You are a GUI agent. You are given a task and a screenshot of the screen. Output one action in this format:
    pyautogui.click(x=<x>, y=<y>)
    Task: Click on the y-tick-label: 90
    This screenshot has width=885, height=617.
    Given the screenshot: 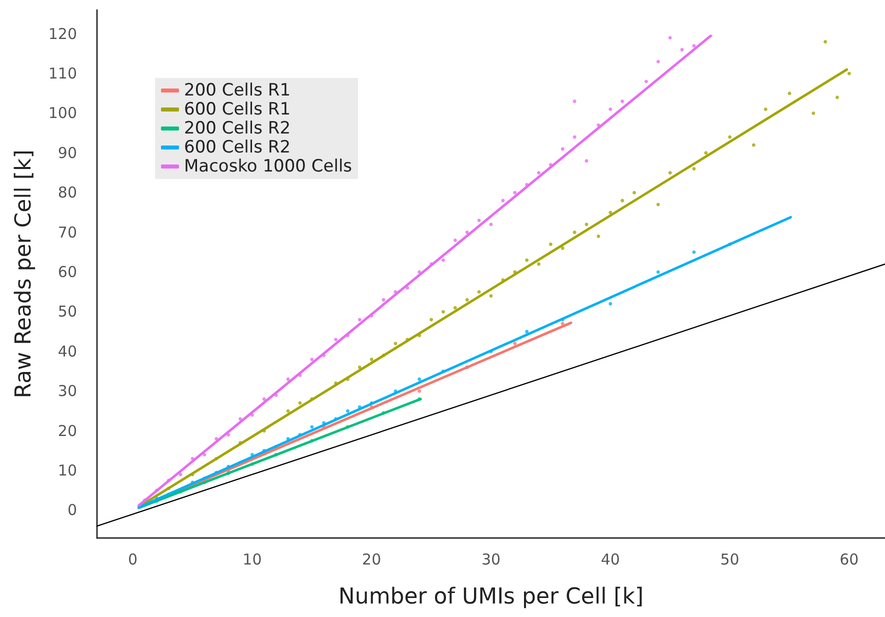 What is the action you would take?
    pyautogui.click(x=67, y=153)
    